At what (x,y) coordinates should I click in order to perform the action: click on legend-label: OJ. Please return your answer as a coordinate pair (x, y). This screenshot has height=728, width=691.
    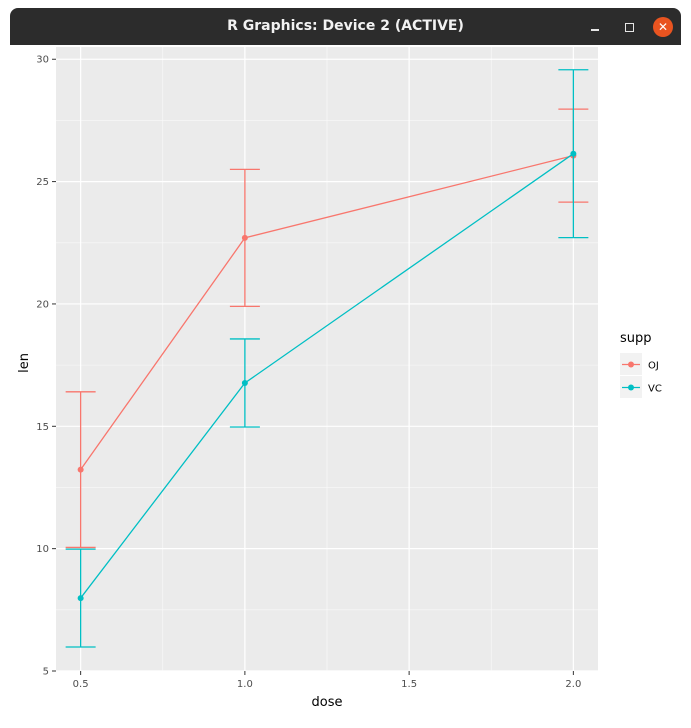
    Looking at the image, I should click on (653, 366).